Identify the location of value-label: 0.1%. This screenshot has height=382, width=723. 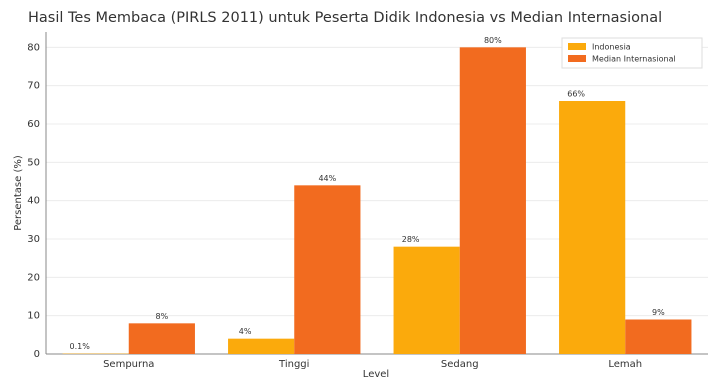
(79, 346).